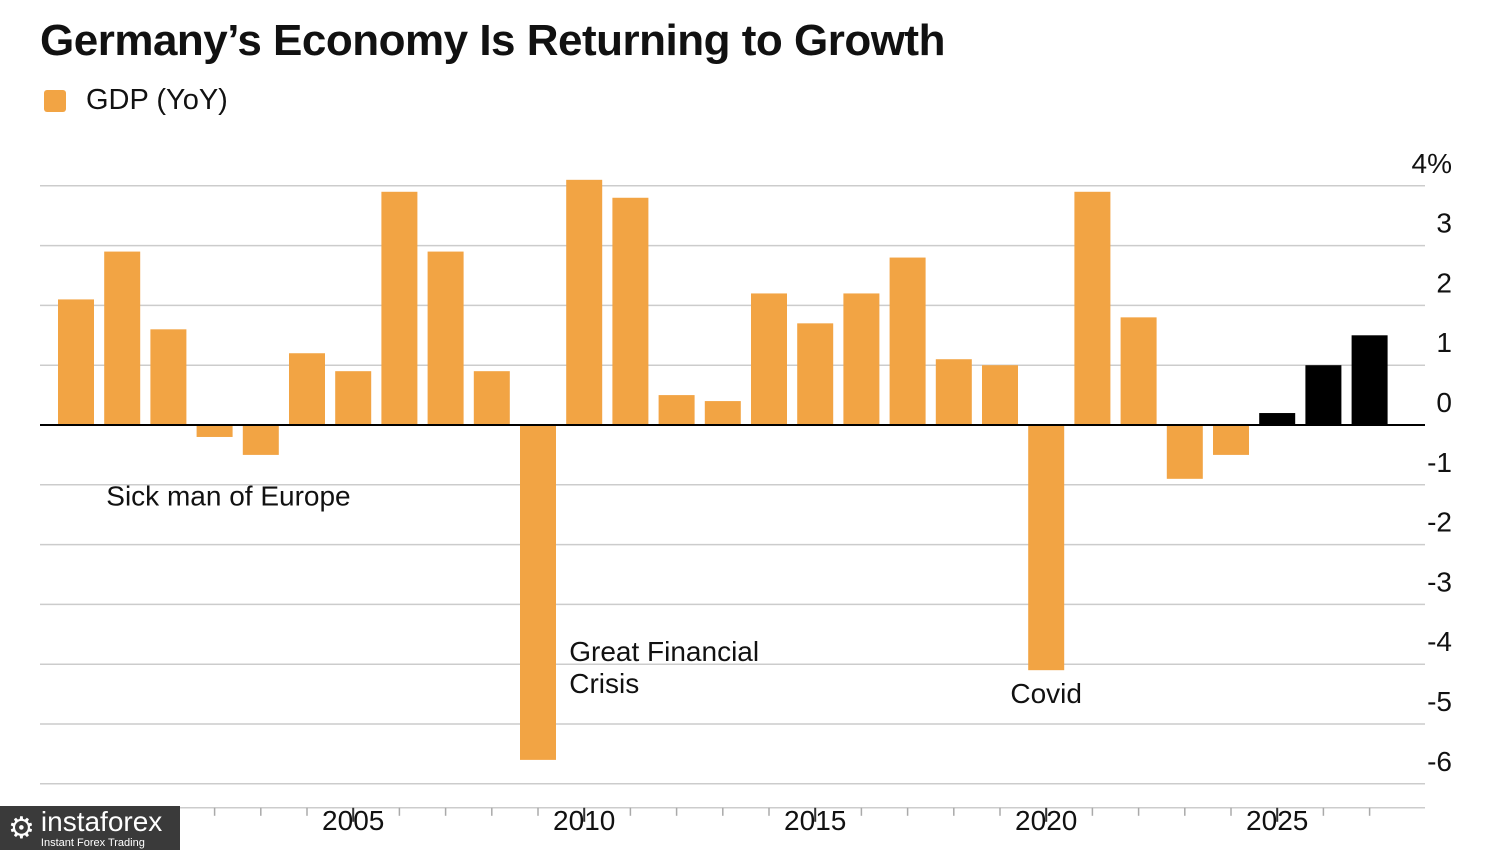 This screenshot has height=850, width=1500. Describe the element at coordinates (157, 100) in the screenshot. I see `legend-label: GDP (YoY)` at that location.